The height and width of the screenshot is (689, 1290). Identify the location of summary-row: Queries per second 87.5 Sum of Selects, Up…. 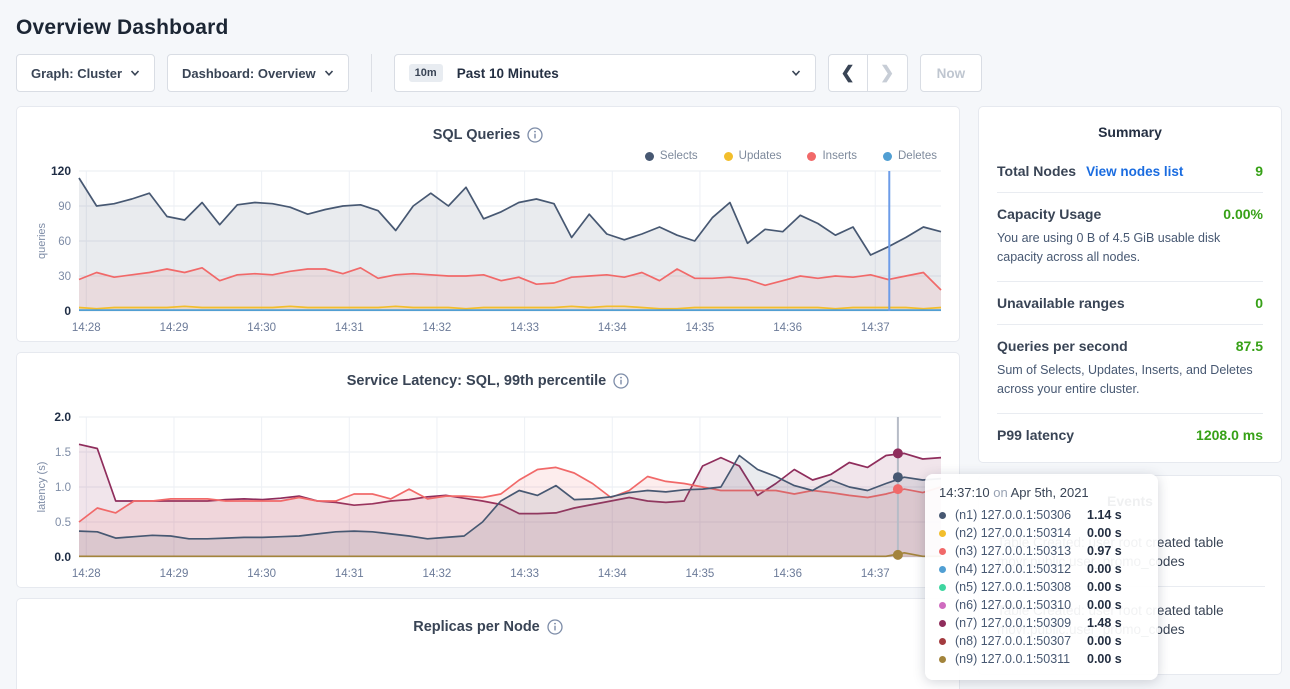
(1130, 369).